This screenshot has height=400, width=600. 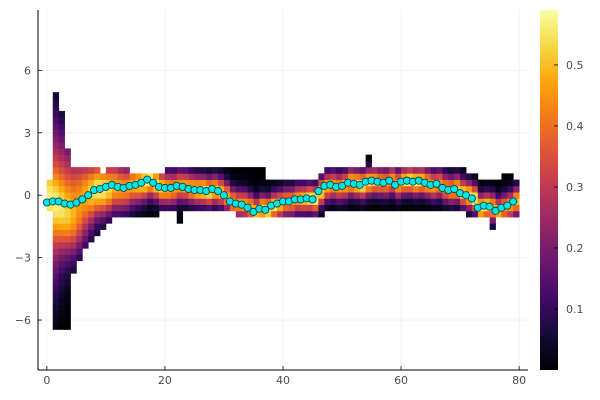 What do you see at coordinates (575, 248) in the screenshot?
I see `colorbar-tick-label: 0.2` at bounding box center [575, 248].